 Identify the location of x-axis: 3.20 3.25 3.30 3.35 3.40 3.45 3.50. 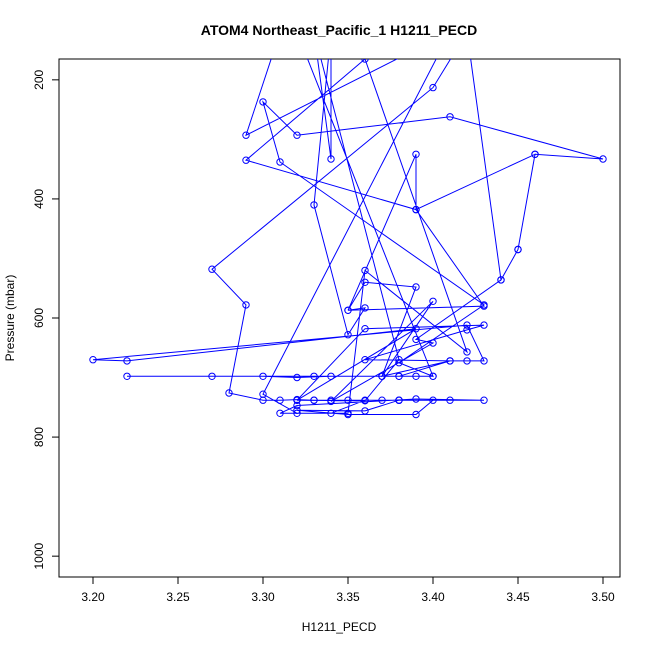
(348, 590).